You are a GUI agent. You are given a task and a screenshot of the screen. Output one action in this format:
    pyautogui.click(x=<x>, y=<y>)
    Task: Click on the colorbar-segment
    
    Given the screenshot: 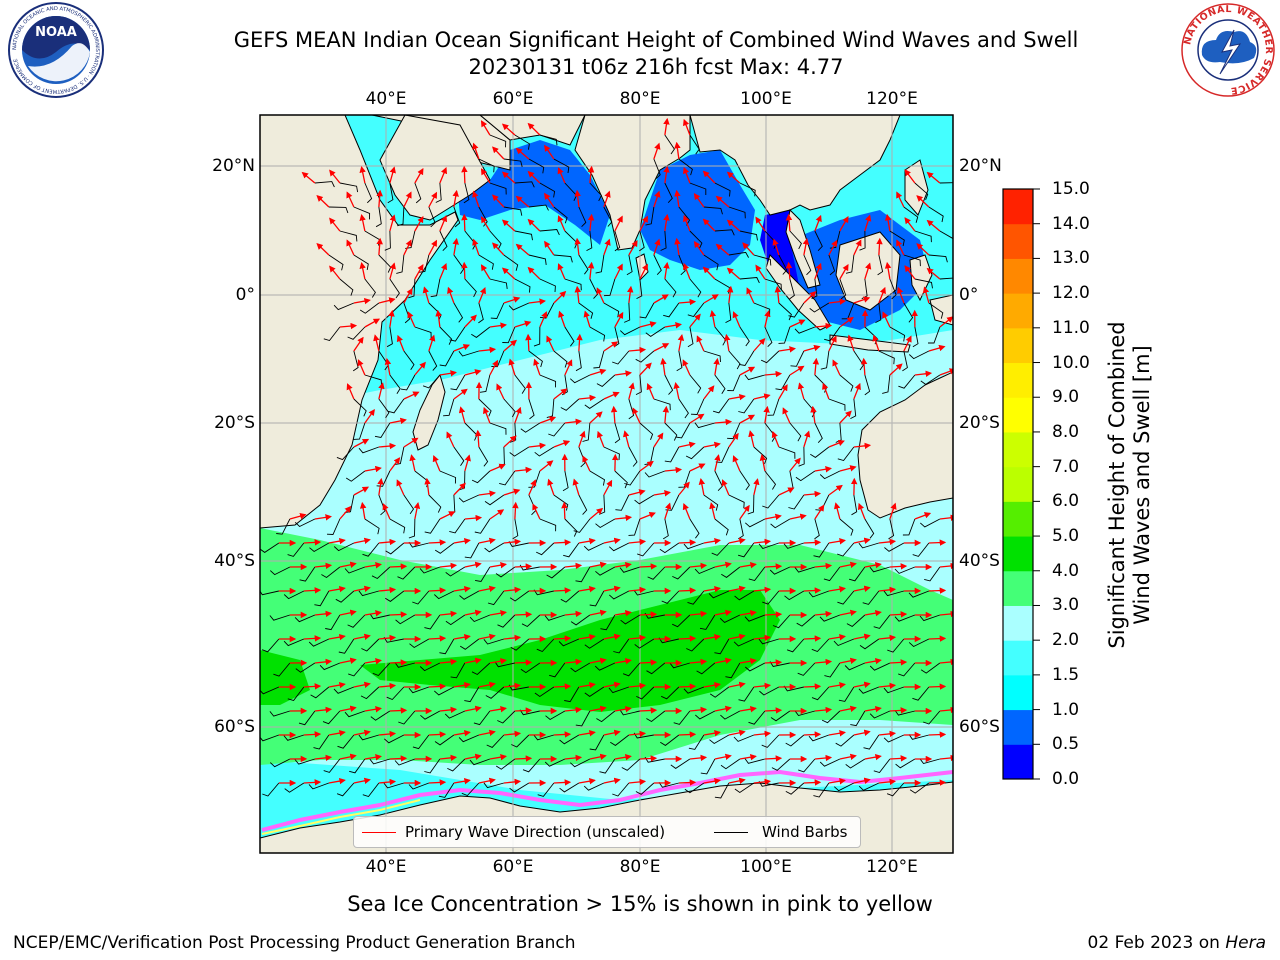 What is the action you would take?
    pyautogui.click(x=1018, y=276)
    